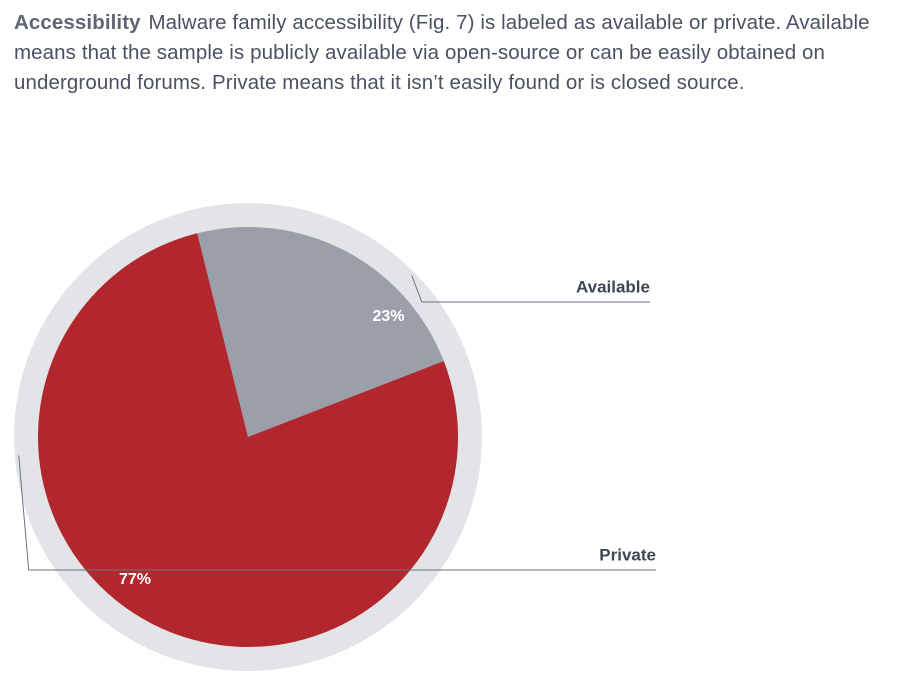 The width and height of the screenshot is (912, 686). Describe the element at coordinates (135, 579) in the screenshot. I see `data-label-private: 77%` at that location.